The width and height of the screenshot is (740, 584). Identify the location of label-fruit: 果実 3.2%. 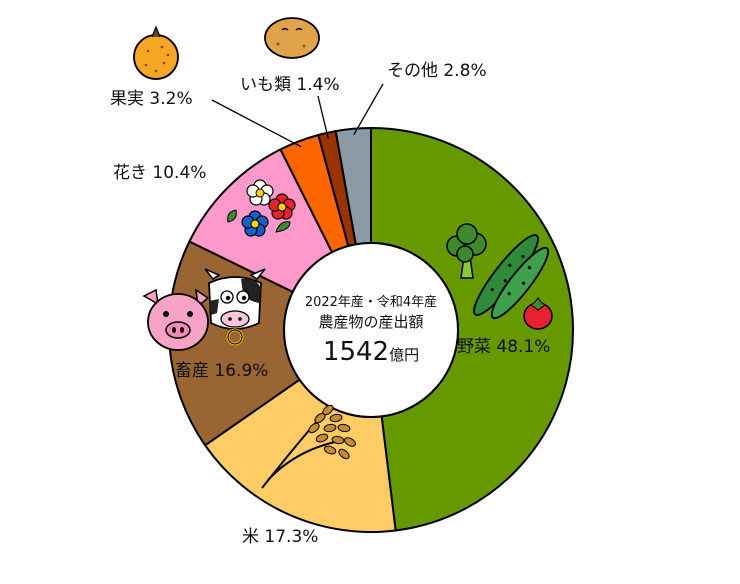
(151, 99).